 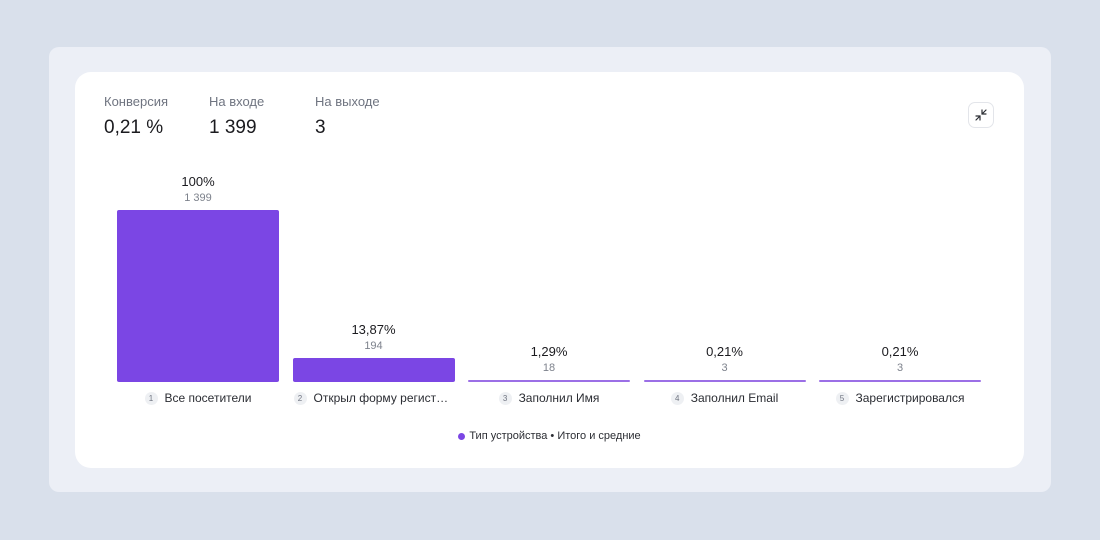 What do you see at coordinates (236, 116) in the screenshot?
I see `metric-input: На входе 1 399` at bounding box center [236, 116].